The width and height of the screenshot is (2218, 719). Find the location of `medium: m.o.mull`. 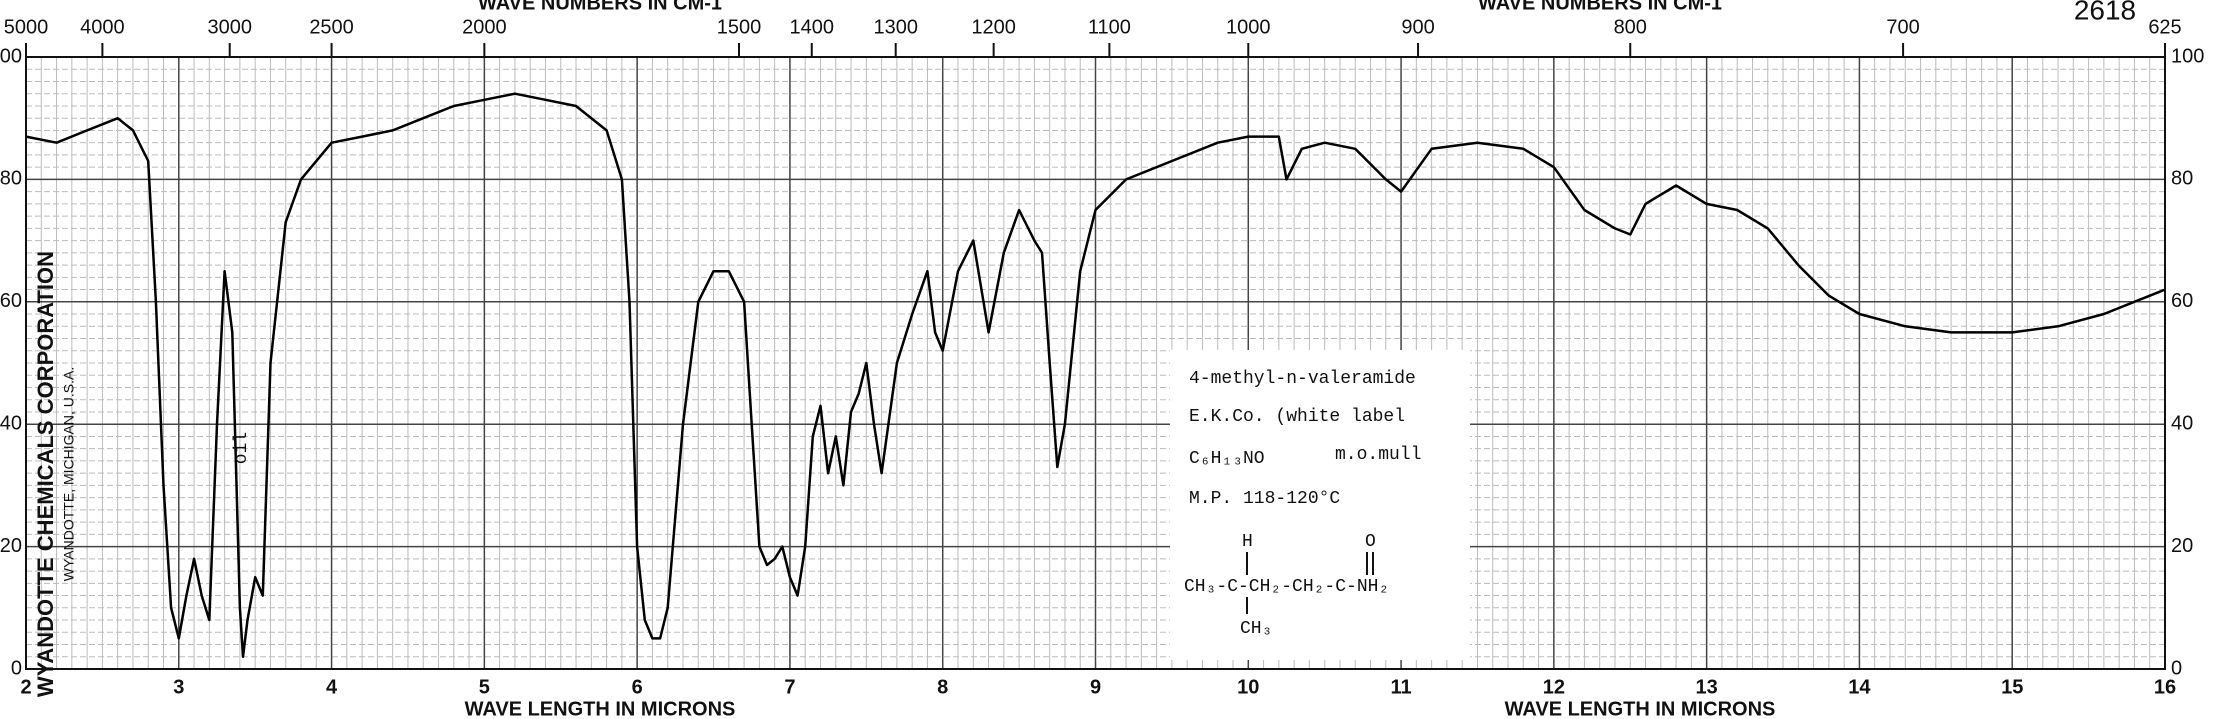

medium: m.o.mull is located at coordinates (1378, 455).